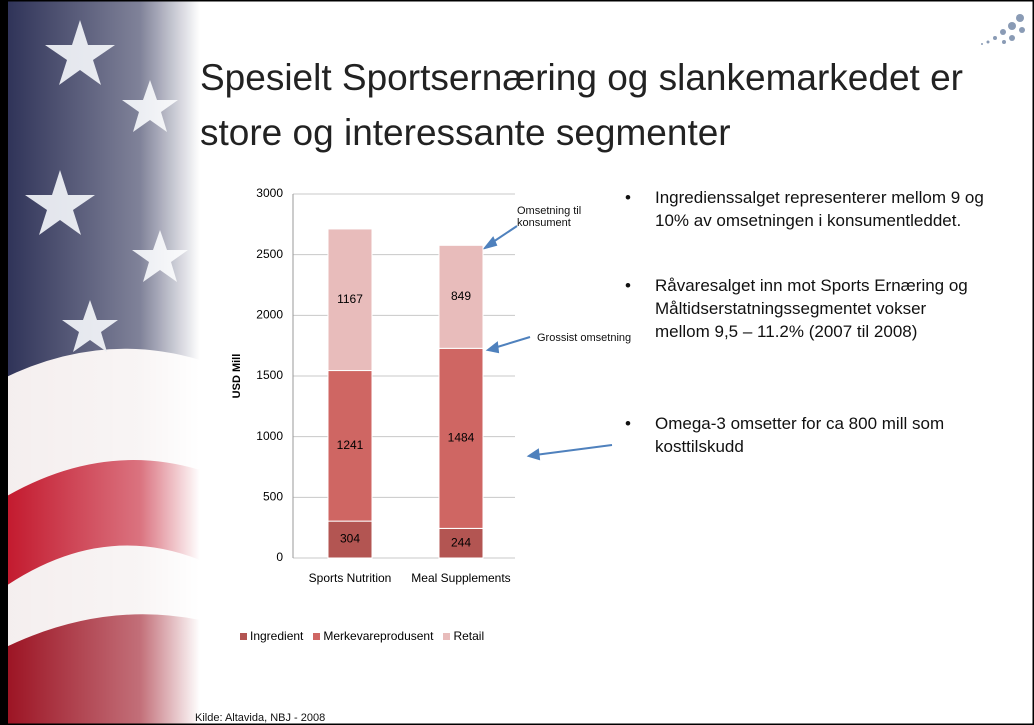  What do you see at coordinates (269, 254) in the screenshot?
I see `y-tick-label: 2500` at bounding box center [269, 254].